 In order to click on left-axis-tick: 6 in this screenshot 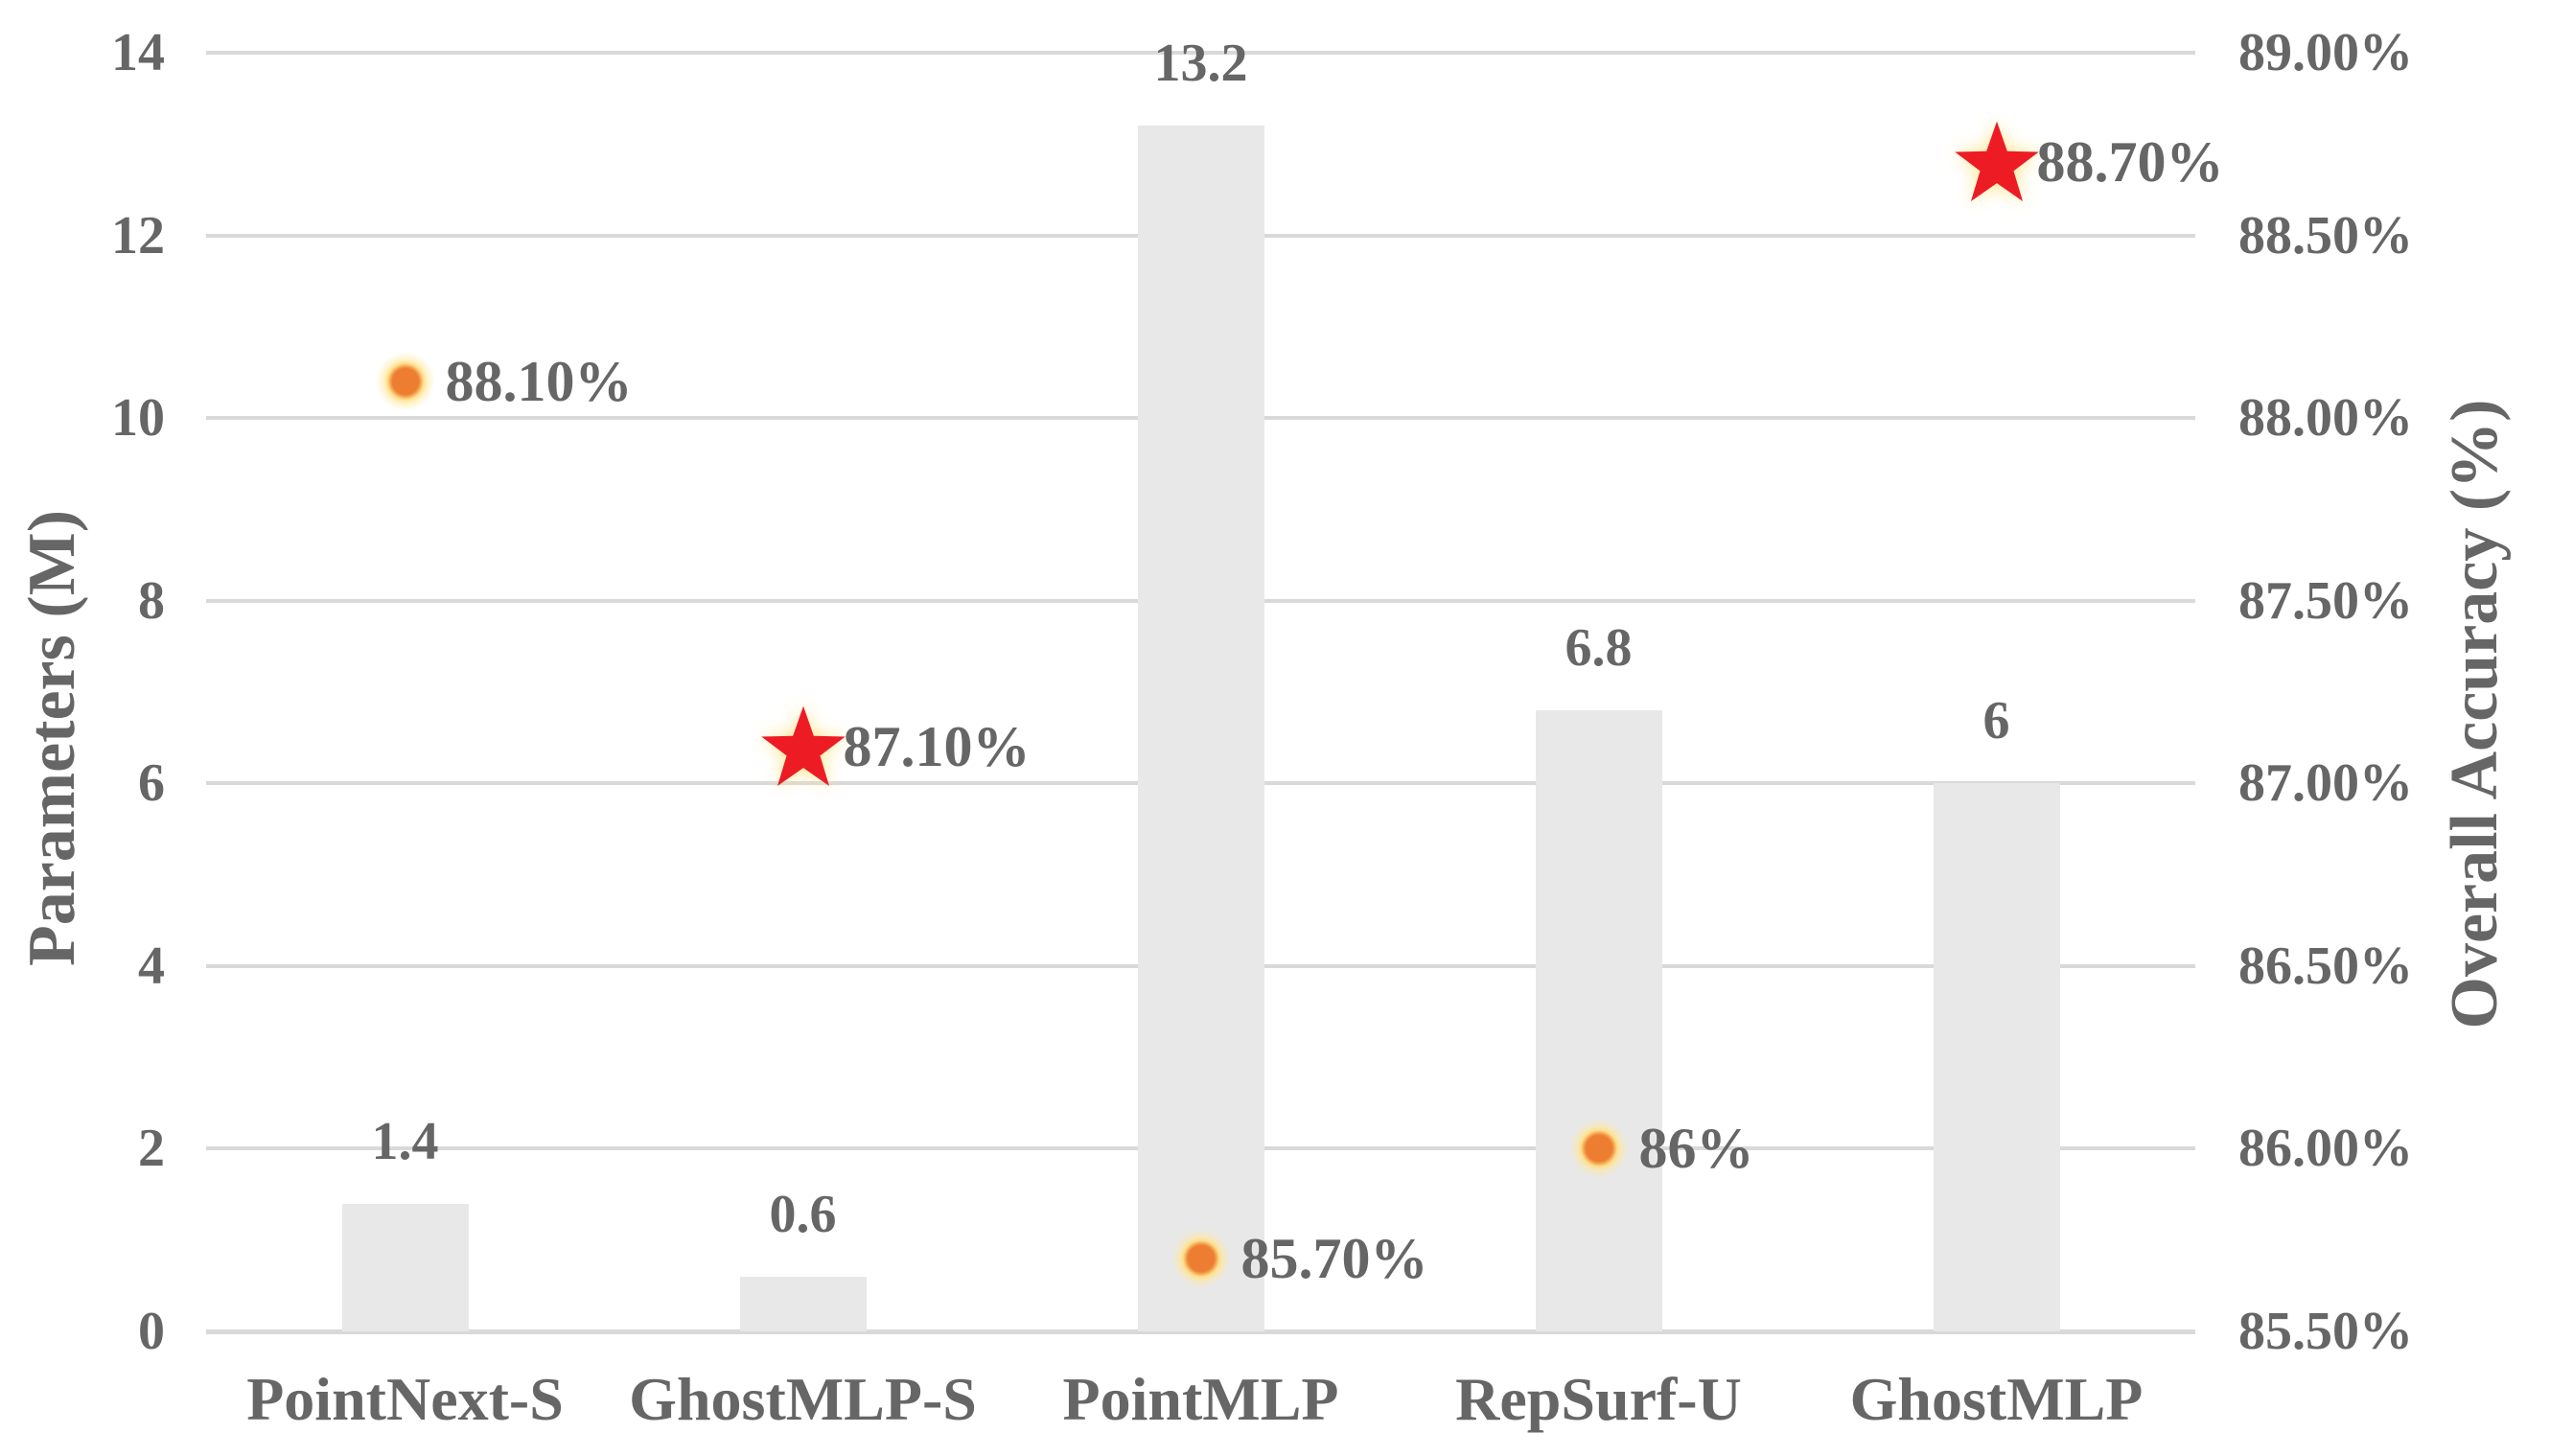, I will do `click(151, 783)`.